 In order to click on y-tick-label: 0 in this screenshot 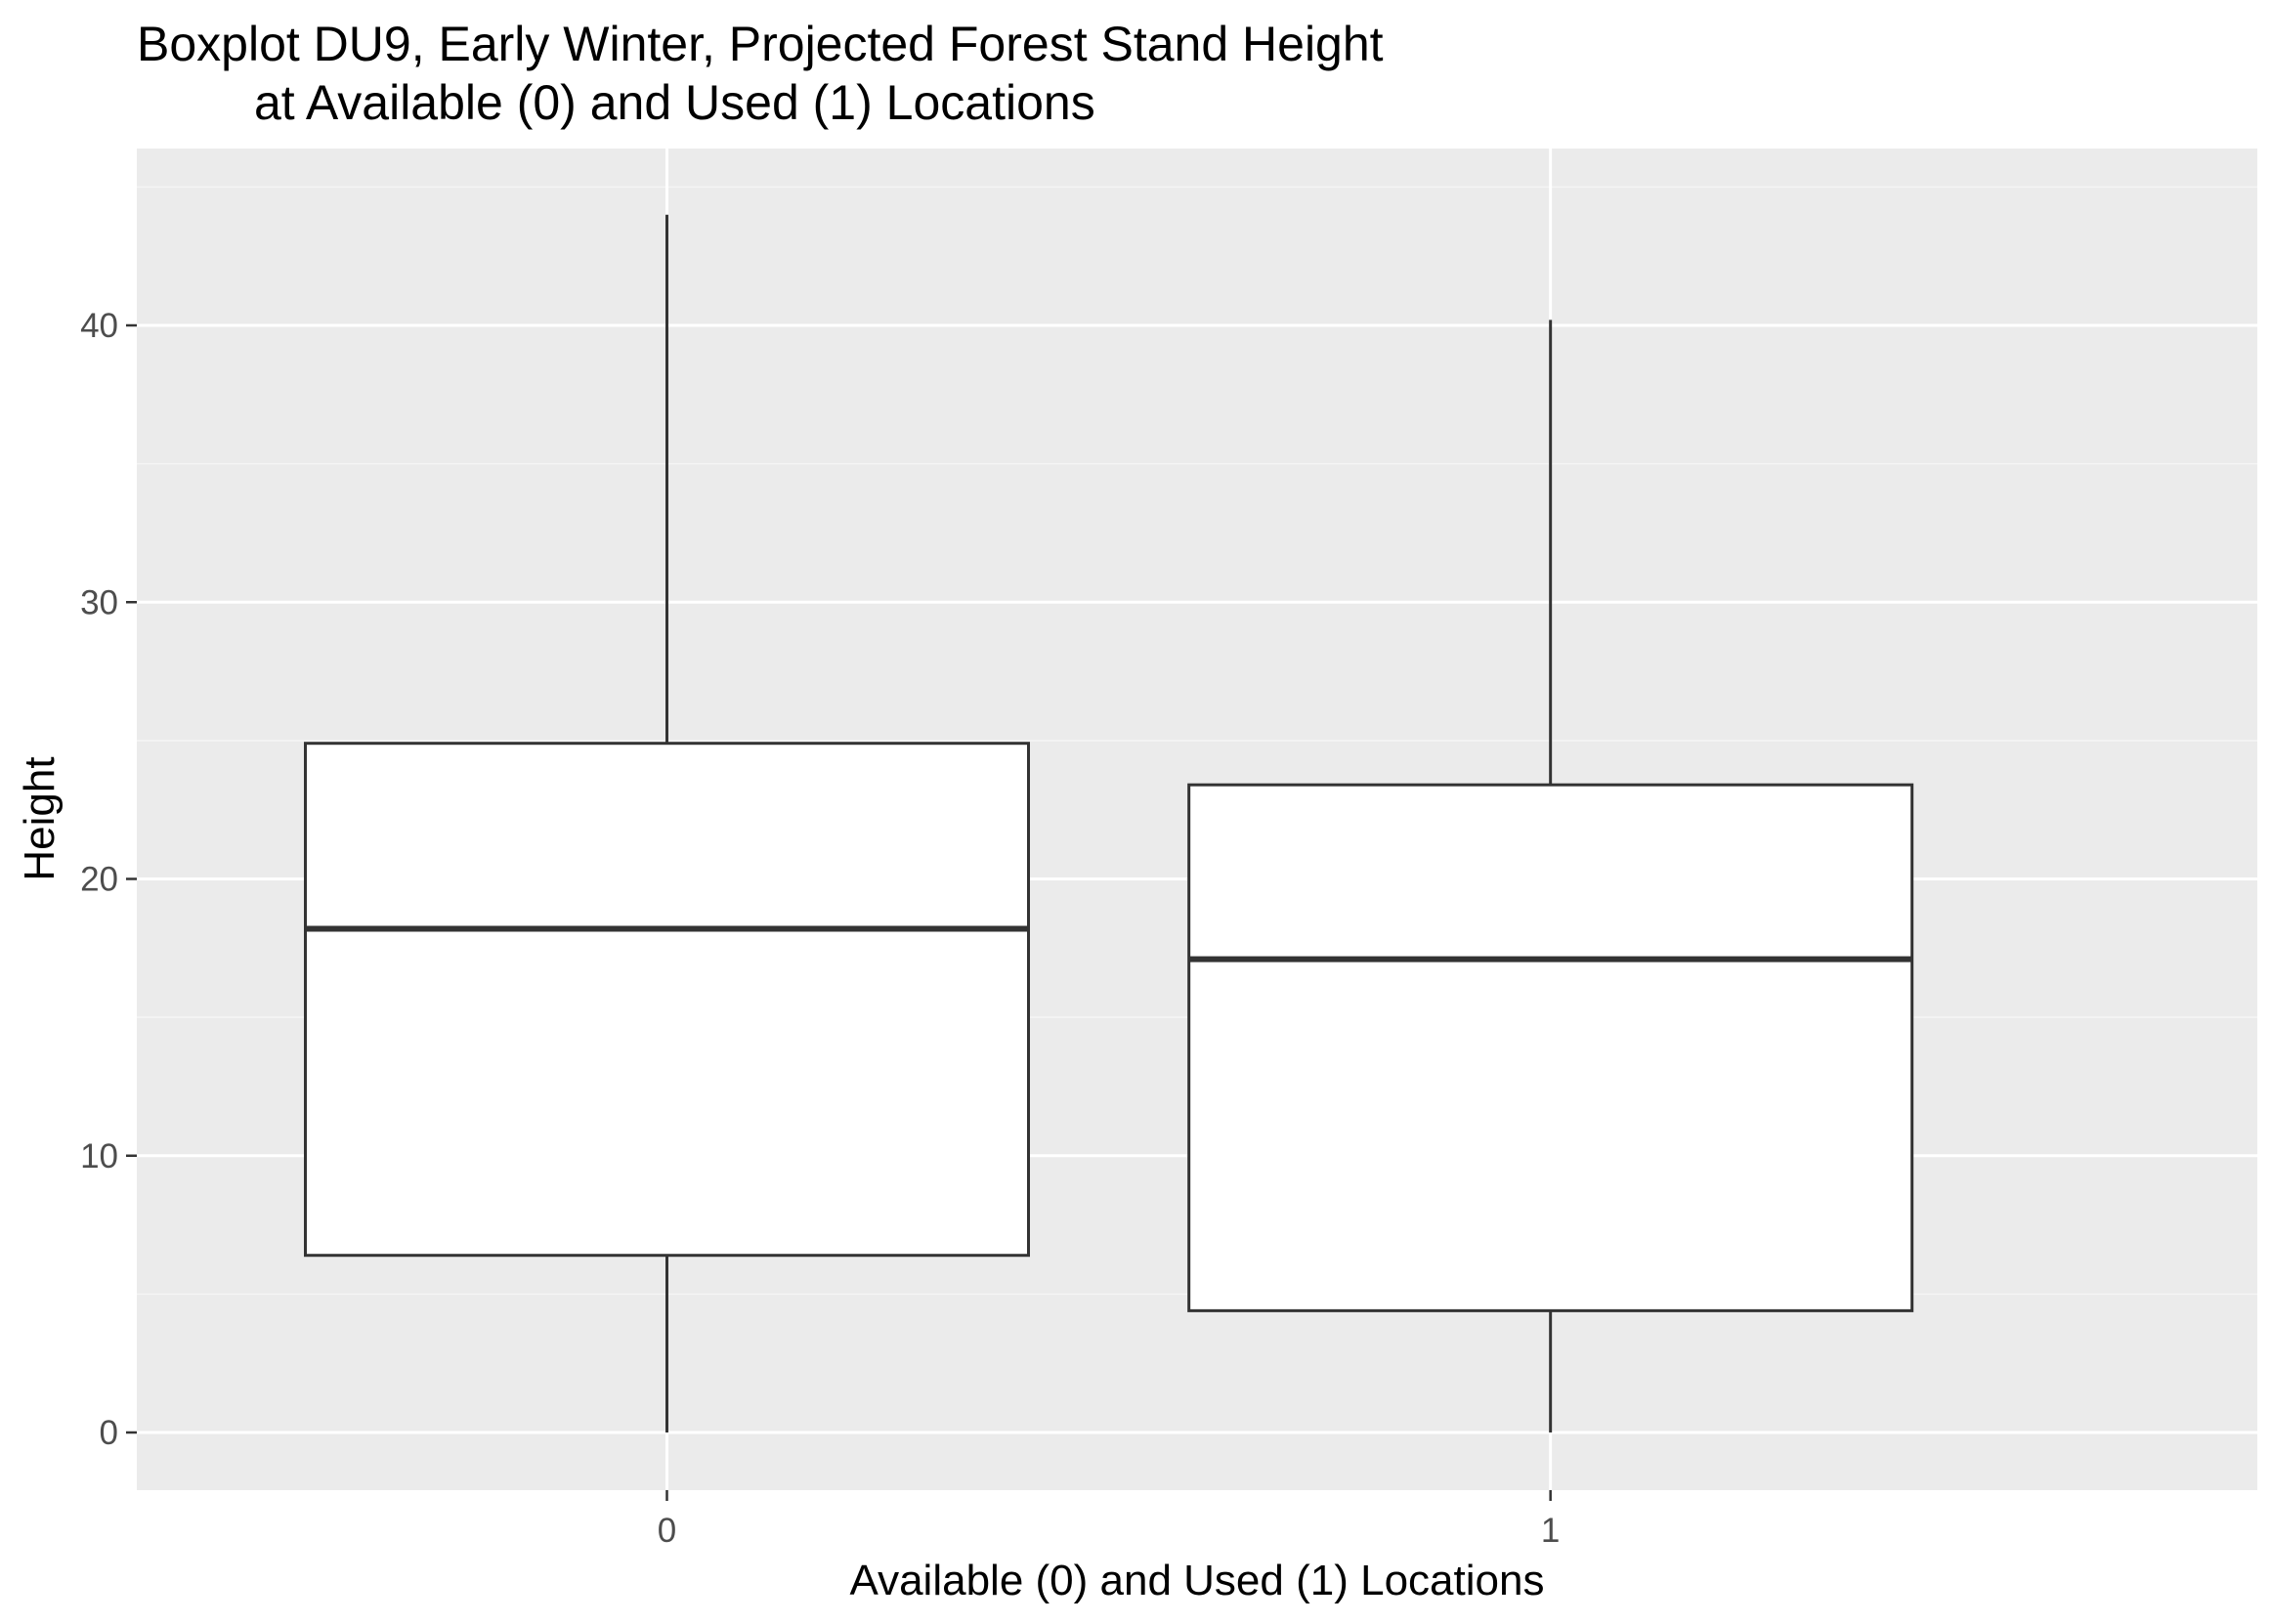, I will do `click(109, 1433)`.